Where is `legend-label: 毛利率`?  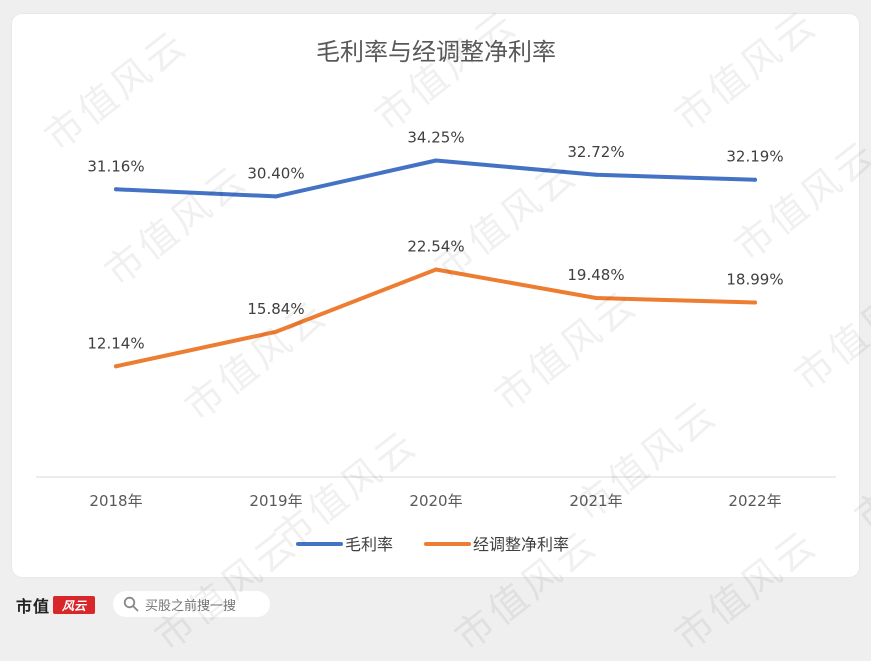
legend-label: 毛利率 is located at coordinates (369, 544).